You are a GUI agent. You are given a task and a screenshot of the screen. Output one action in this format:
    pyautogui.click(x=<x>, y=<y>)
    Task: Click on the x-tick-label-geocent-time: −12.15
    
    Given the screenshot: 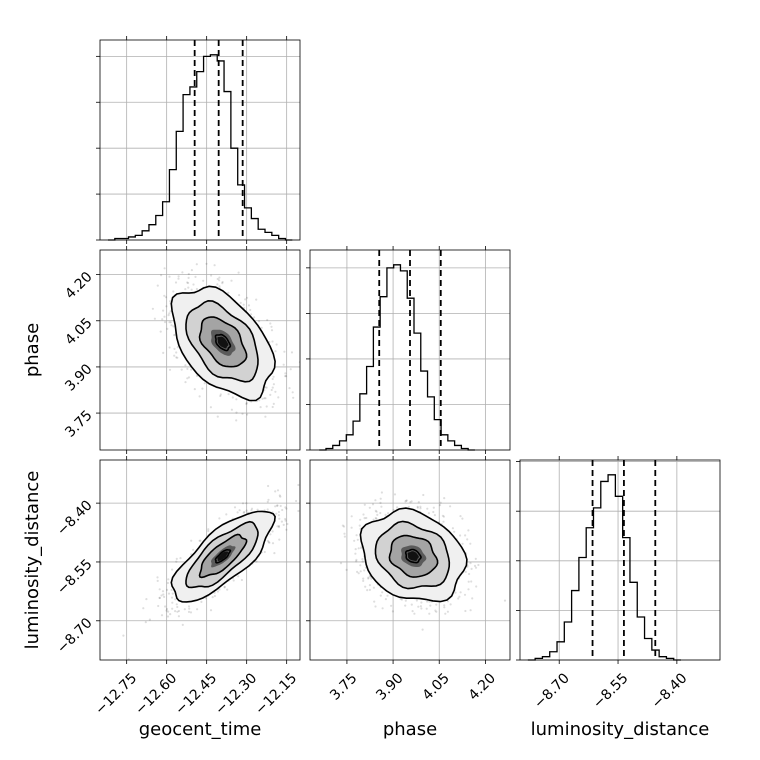 What is the action you would take?
    pyautogui.click(x=276, y=694)
    